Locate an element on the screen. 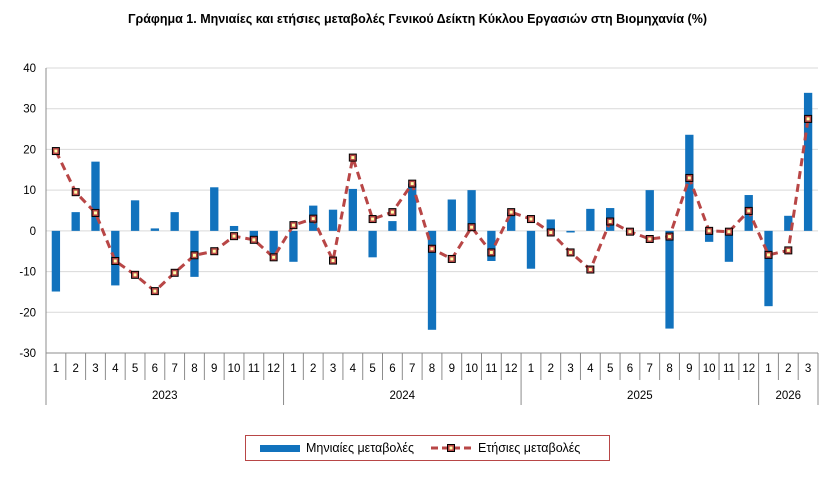  x-tick-label: 12 is located at coordinates (273, 369).